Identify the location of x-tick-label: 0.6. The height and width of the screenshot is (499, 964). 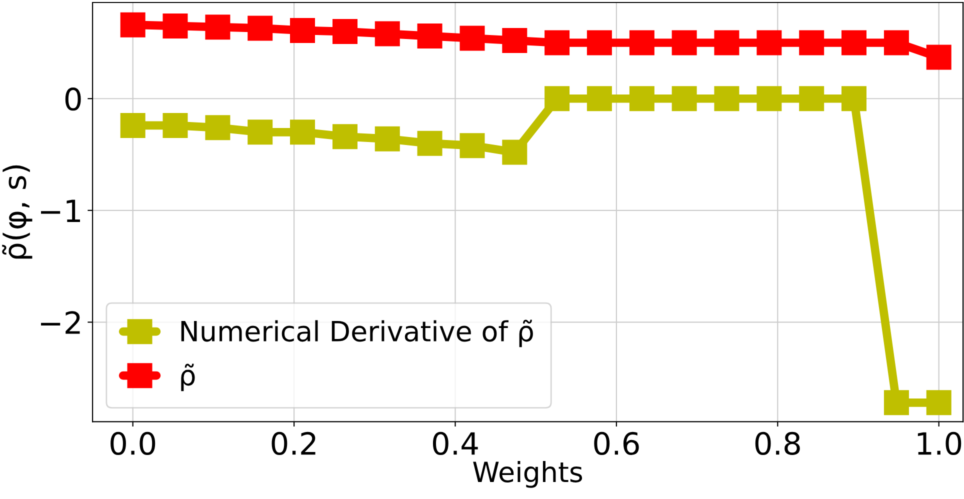
(616, 444).